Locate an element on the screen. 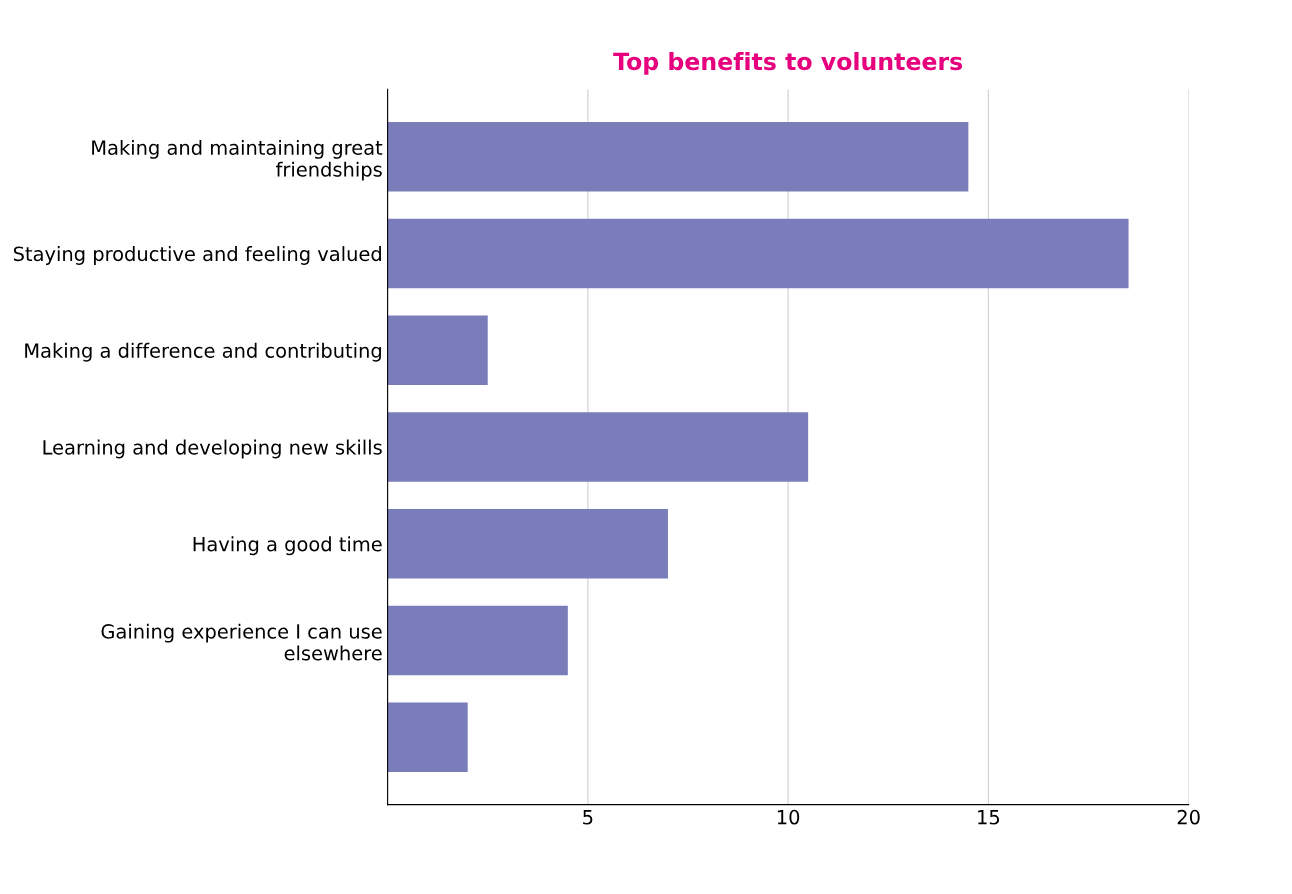  y-tick-label: Learning and developing new skills is located at coordinates (212, 449).